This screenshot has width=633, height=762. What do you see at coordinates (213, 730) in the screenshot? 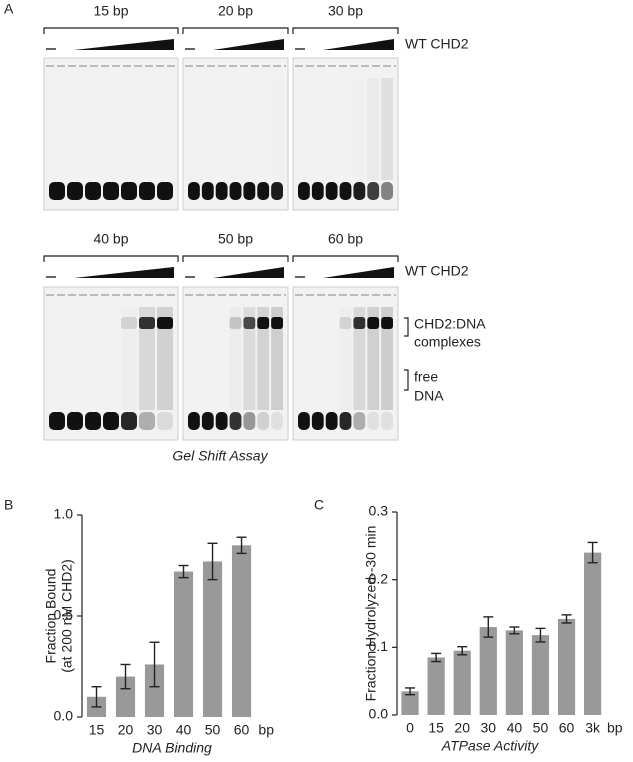
I see `x-tick-label: 50` at bounding box center [213, 730].